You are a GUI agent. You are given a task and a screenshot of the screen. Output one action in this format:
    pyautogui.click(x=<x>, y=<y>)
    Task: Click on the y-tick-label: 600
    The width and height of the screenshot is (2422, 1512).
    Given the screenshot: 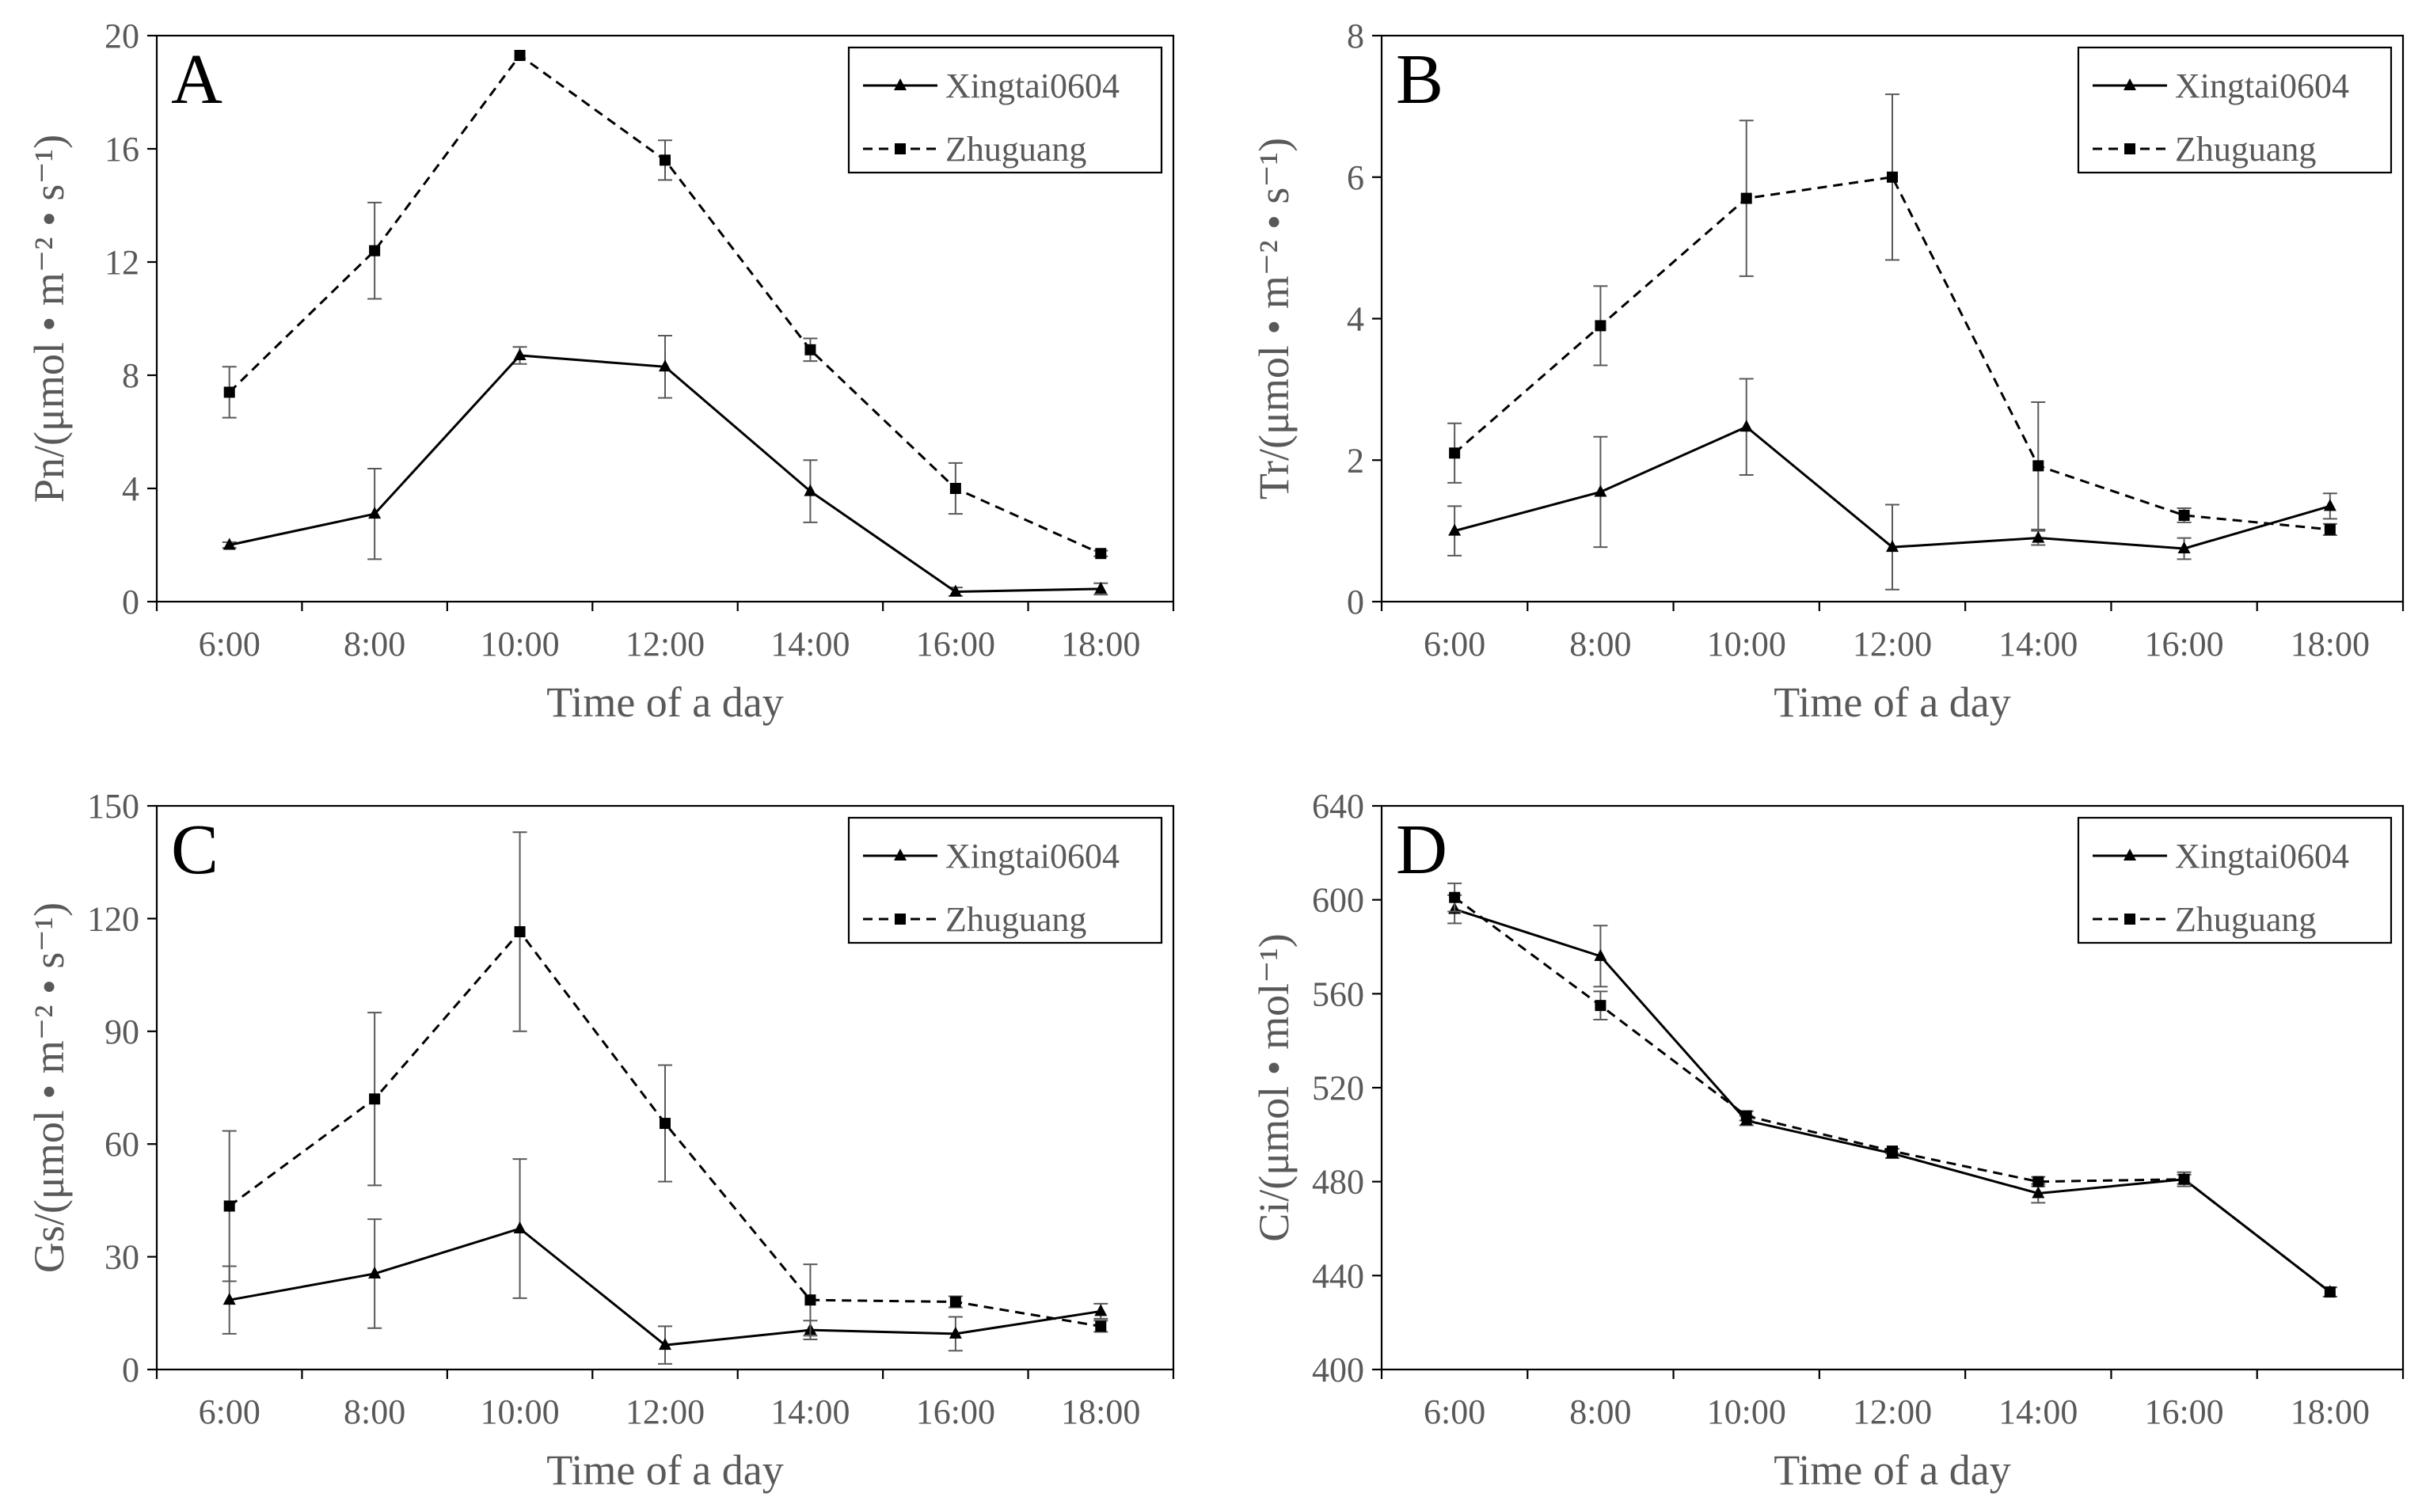 What is the action you would take?
    pyautogui.click(x=1338, y=900)
    